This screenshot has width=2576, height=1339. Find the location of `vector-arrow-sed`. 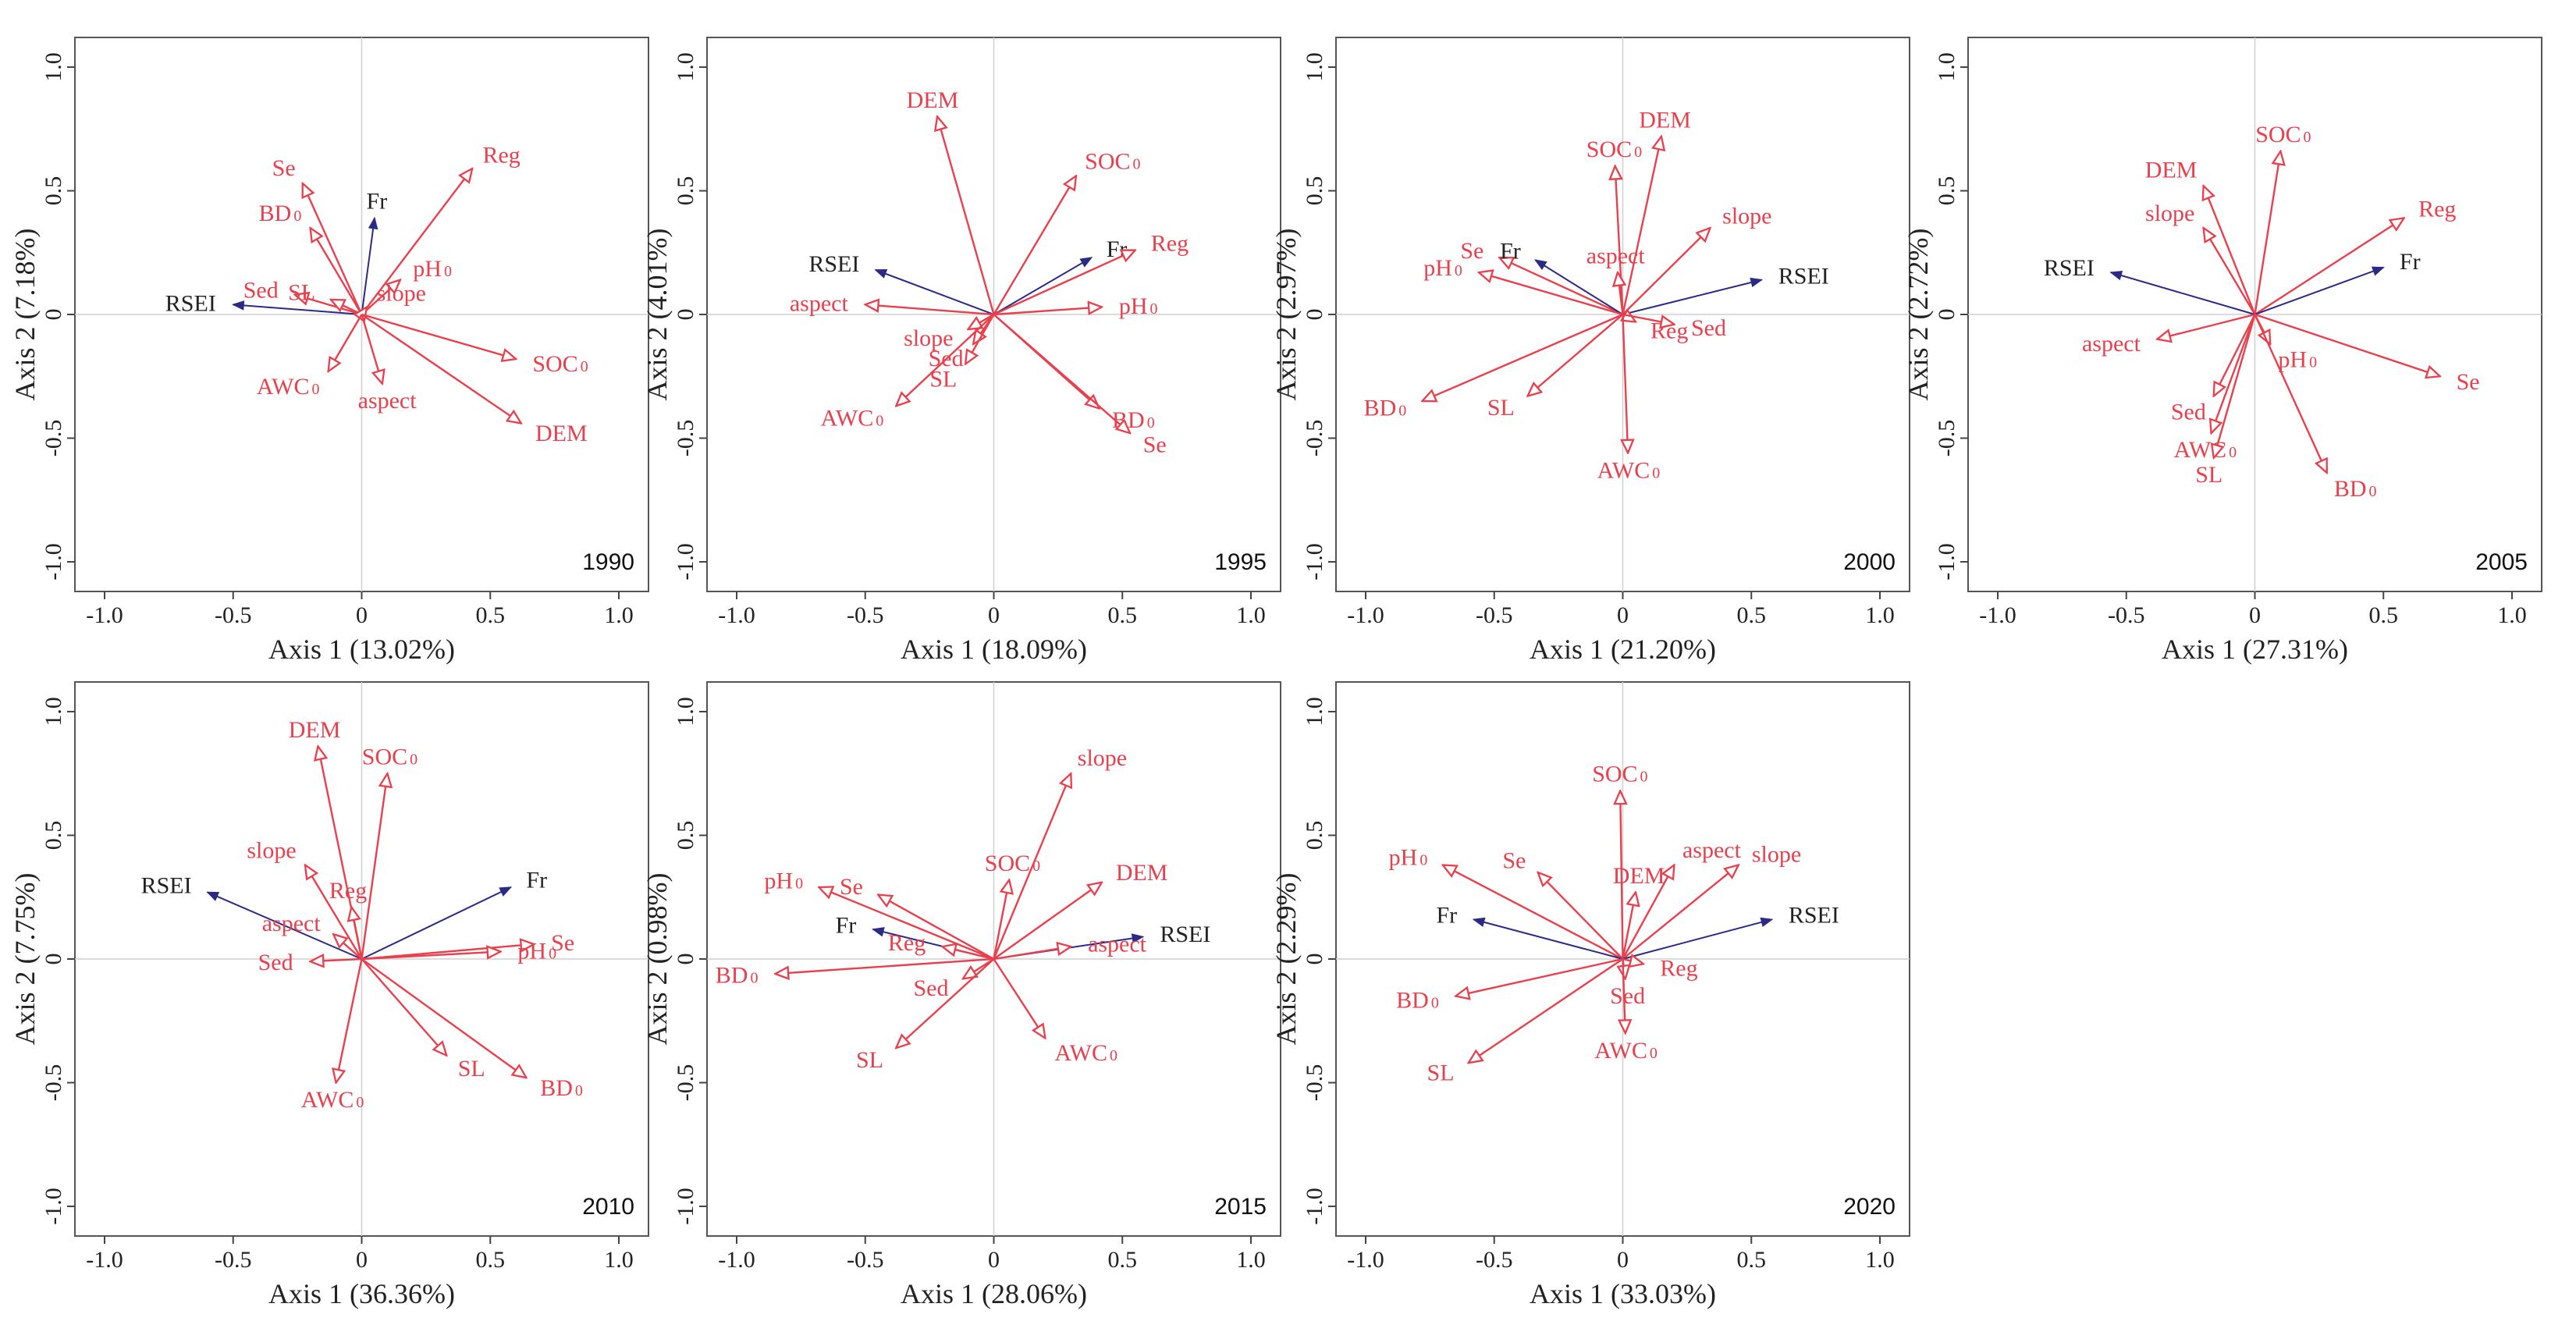

vector-arrow-sed is located at coordinates (328, 306).